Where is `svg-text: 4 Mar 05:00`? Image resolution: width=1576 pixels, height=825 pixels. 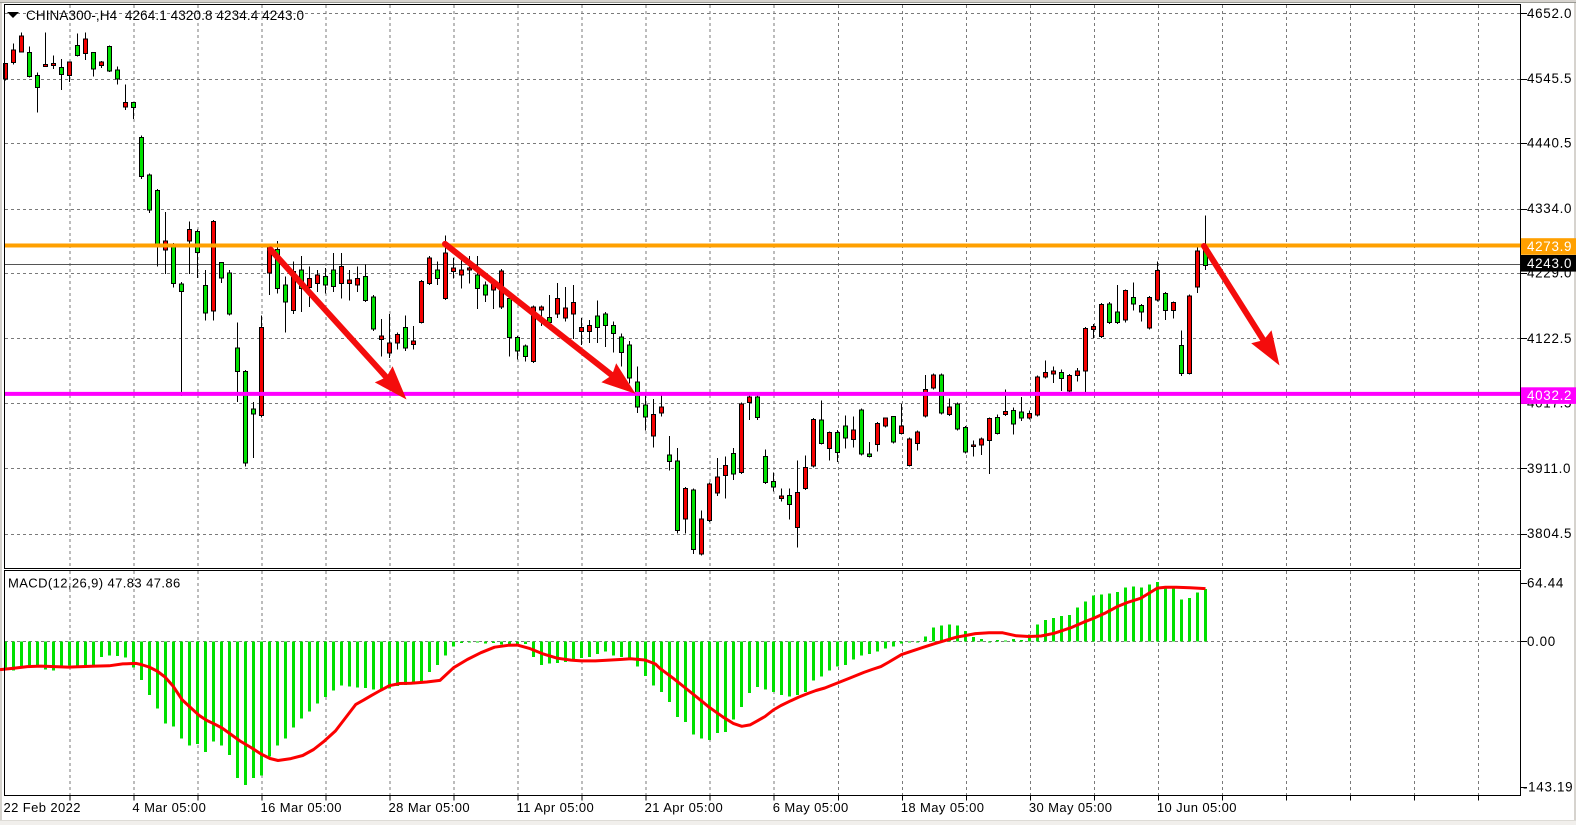
svg-text: 4 Mar 05:00 is located at coordinates (169, 807).